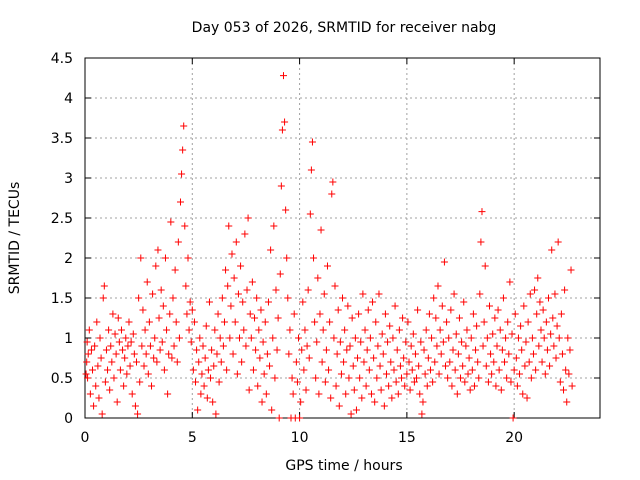  I want to click on y-tick-label: 0, so click(68, 419).